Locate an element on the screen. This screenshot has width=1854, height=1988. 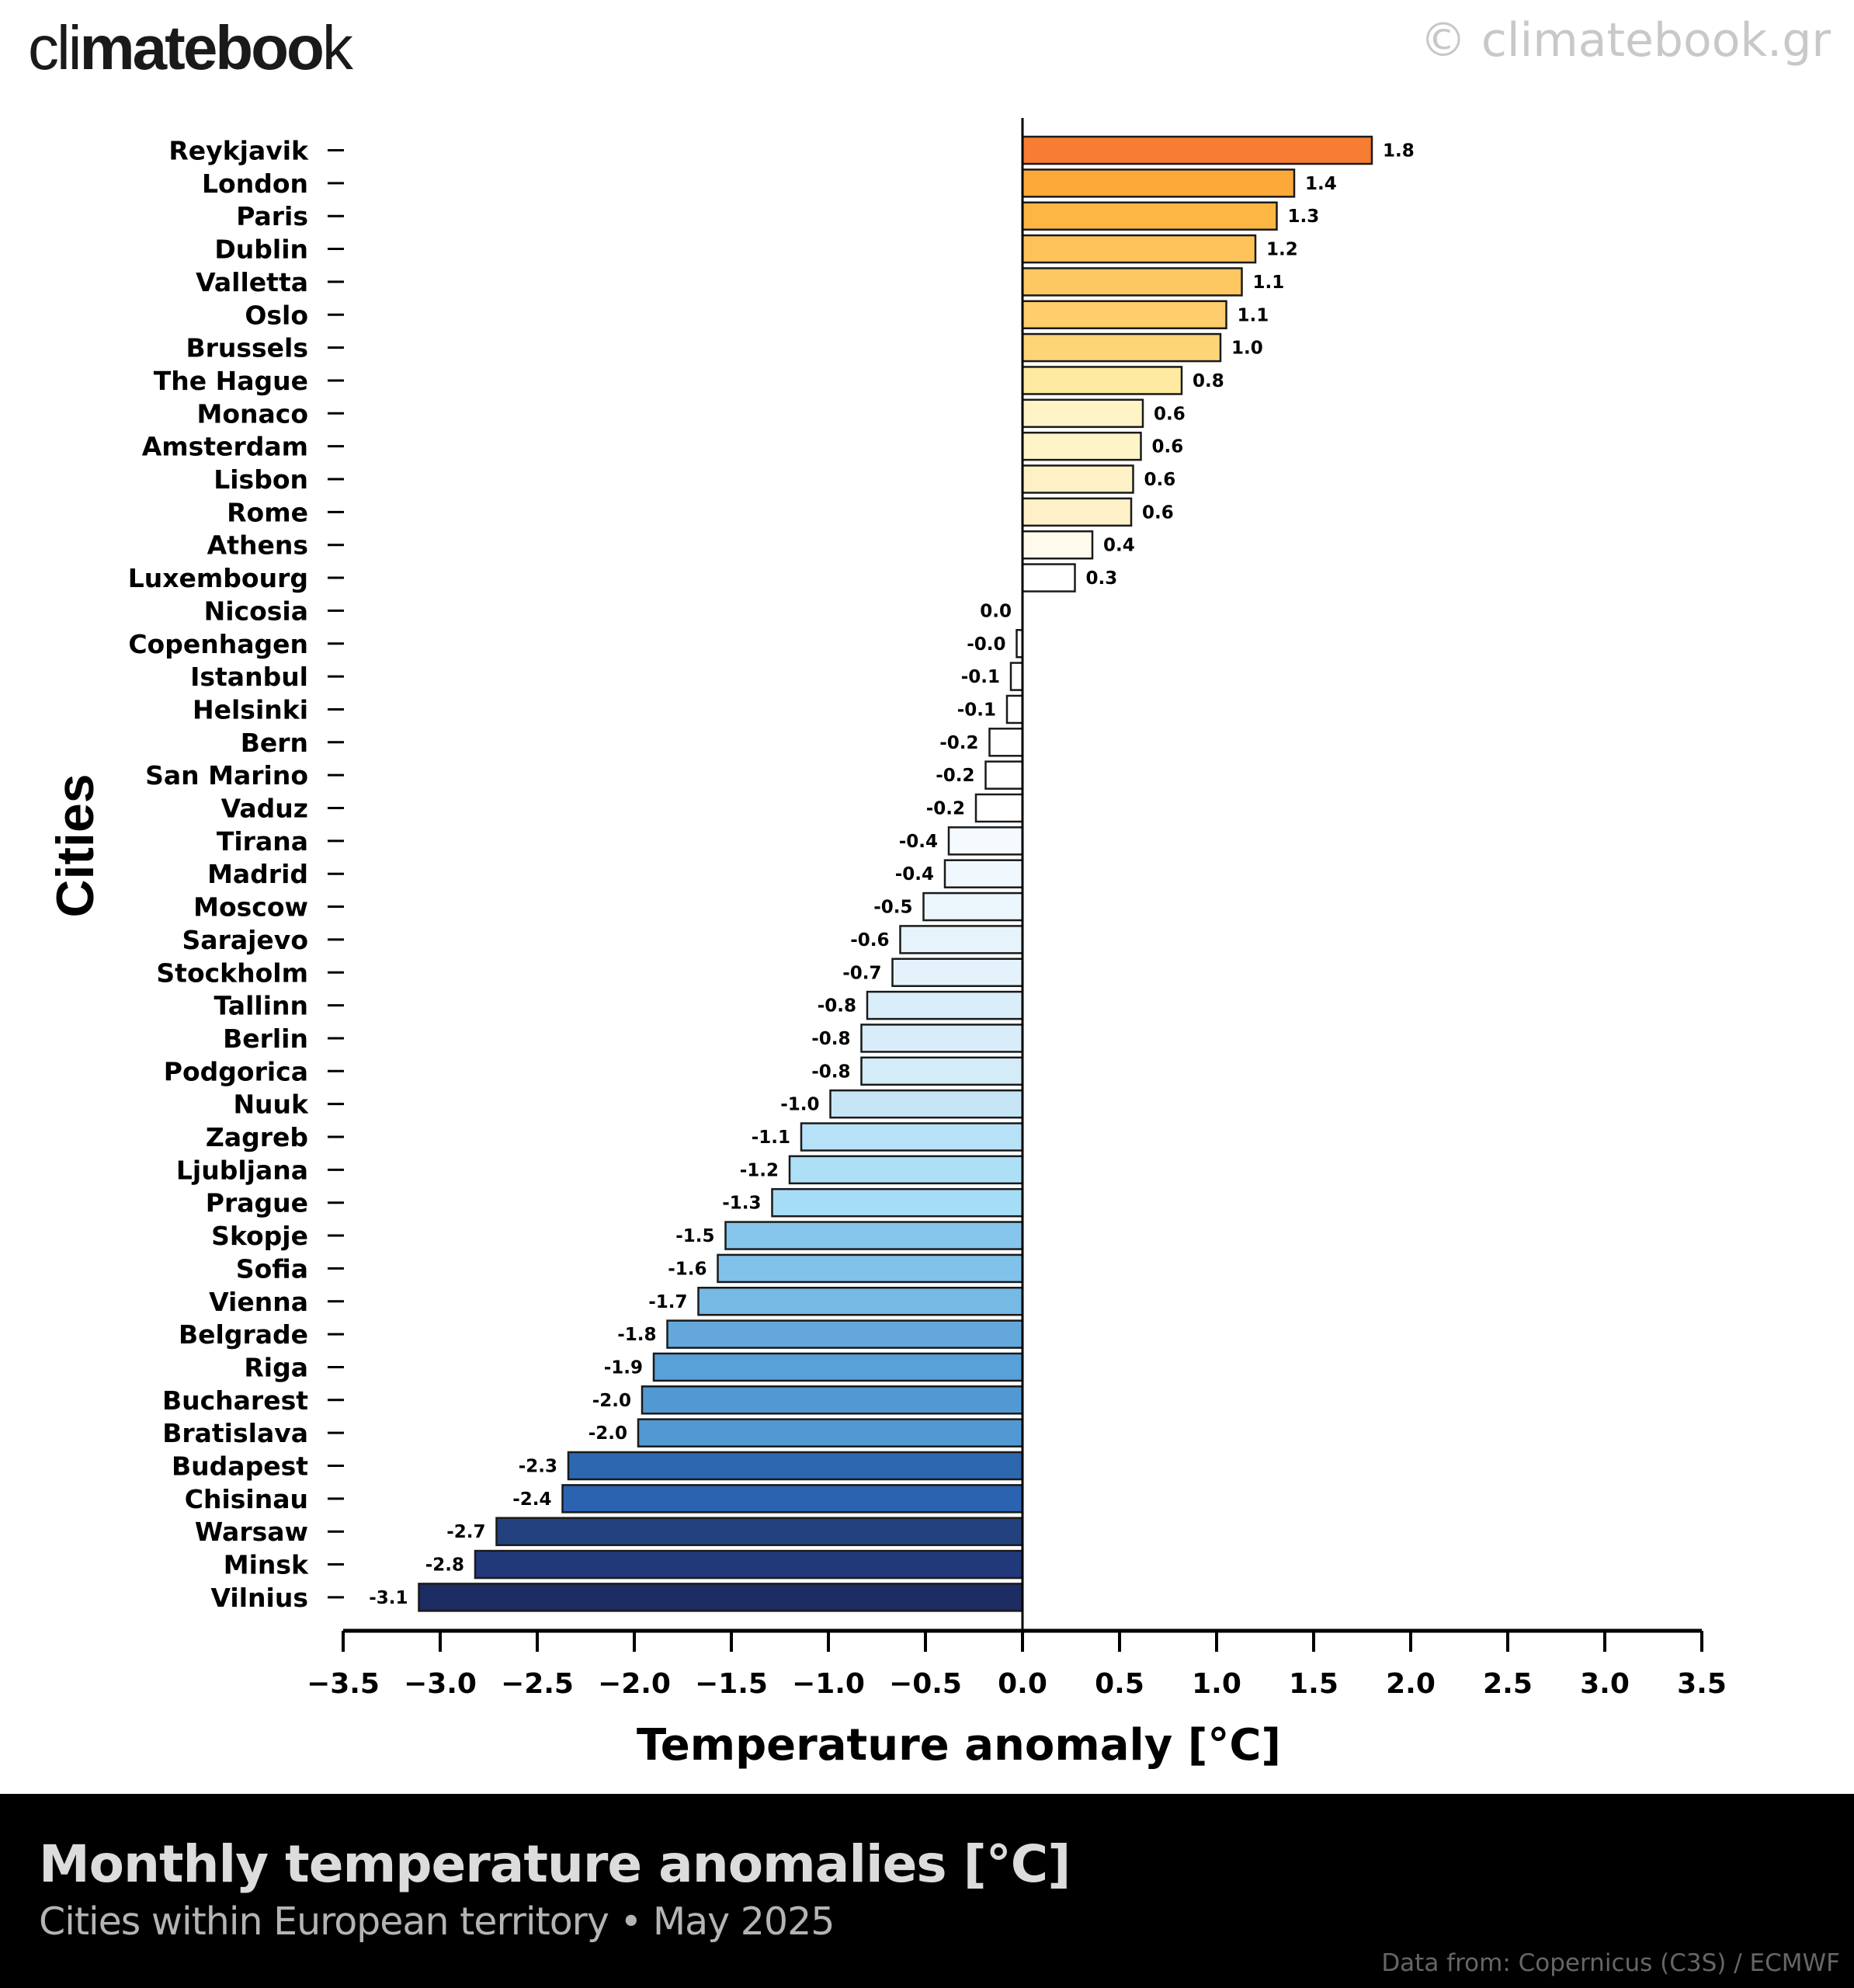
y-tick-label: Amsterdam is located at coordinates (225, 447).